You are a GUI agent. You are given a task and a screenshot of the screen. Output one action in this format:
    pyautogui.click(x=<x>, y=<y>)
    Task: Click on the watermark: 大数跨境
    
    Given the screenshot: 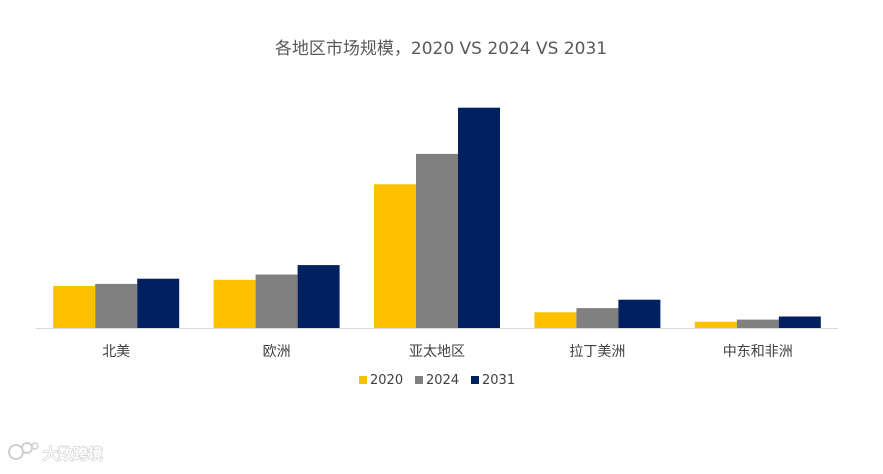 What is the action you would take?
    pyautogui.click(x=56, y=453)
    